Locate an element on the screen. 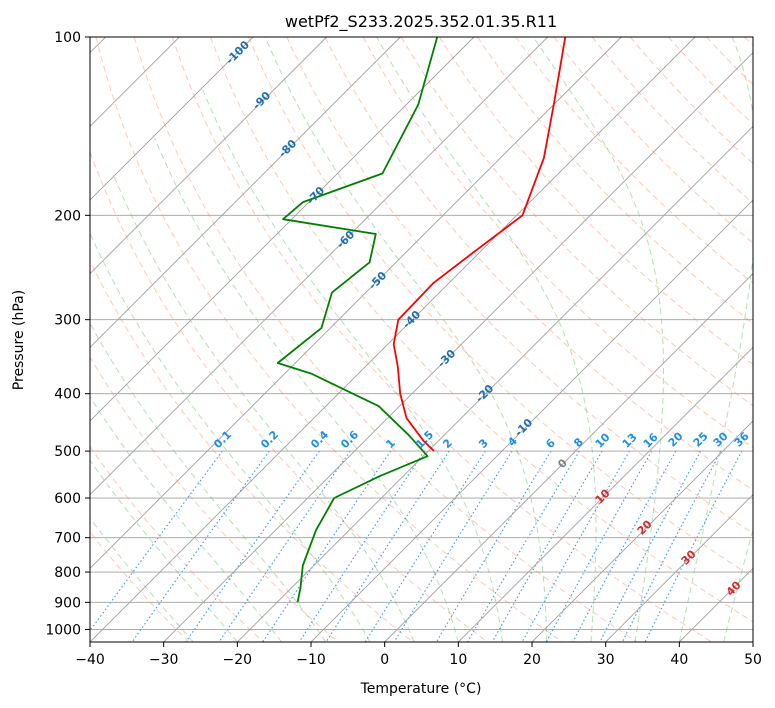 Image resolution: width=775 pixels, height=708 pixels. y-tick-label: 700 is located at coordinates (67, 539).